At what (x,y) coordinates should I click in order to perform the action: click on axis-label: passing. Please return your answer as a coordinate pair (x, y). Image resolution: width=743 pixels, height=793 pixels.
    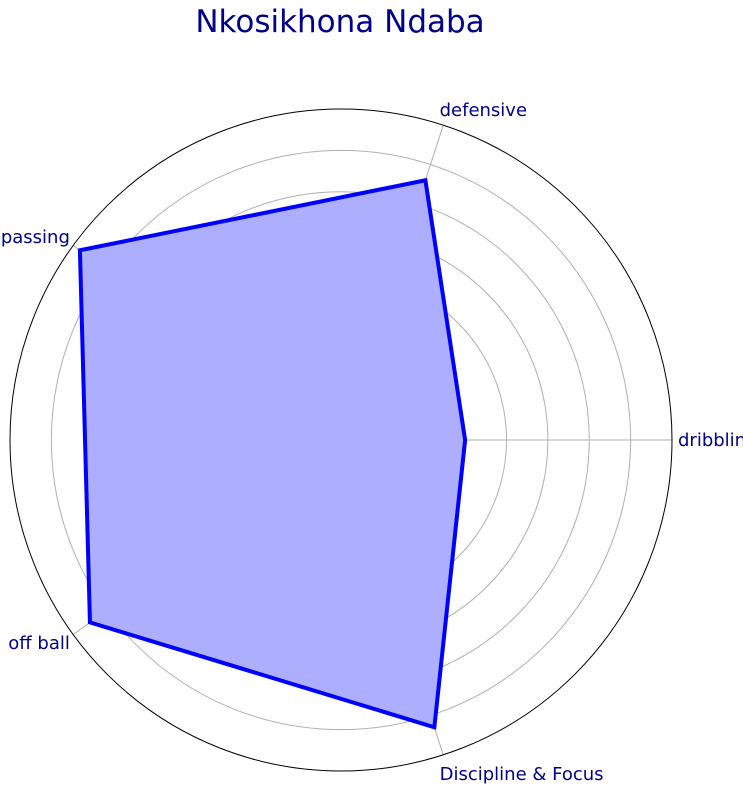
    Looking at the image, I should click on (35, 237).